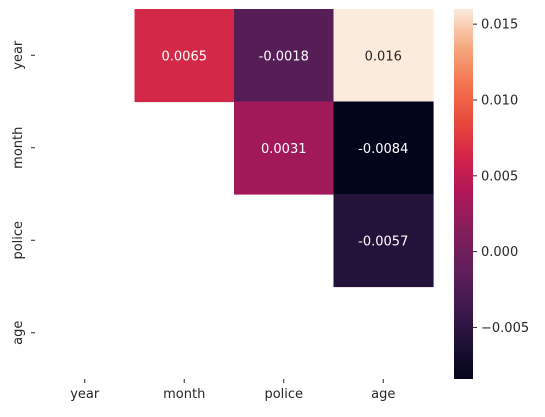 Image resolution: width=545 pixels, height=417 pixels. I want to click on y-tick-label-year: year, so click(18, 55).